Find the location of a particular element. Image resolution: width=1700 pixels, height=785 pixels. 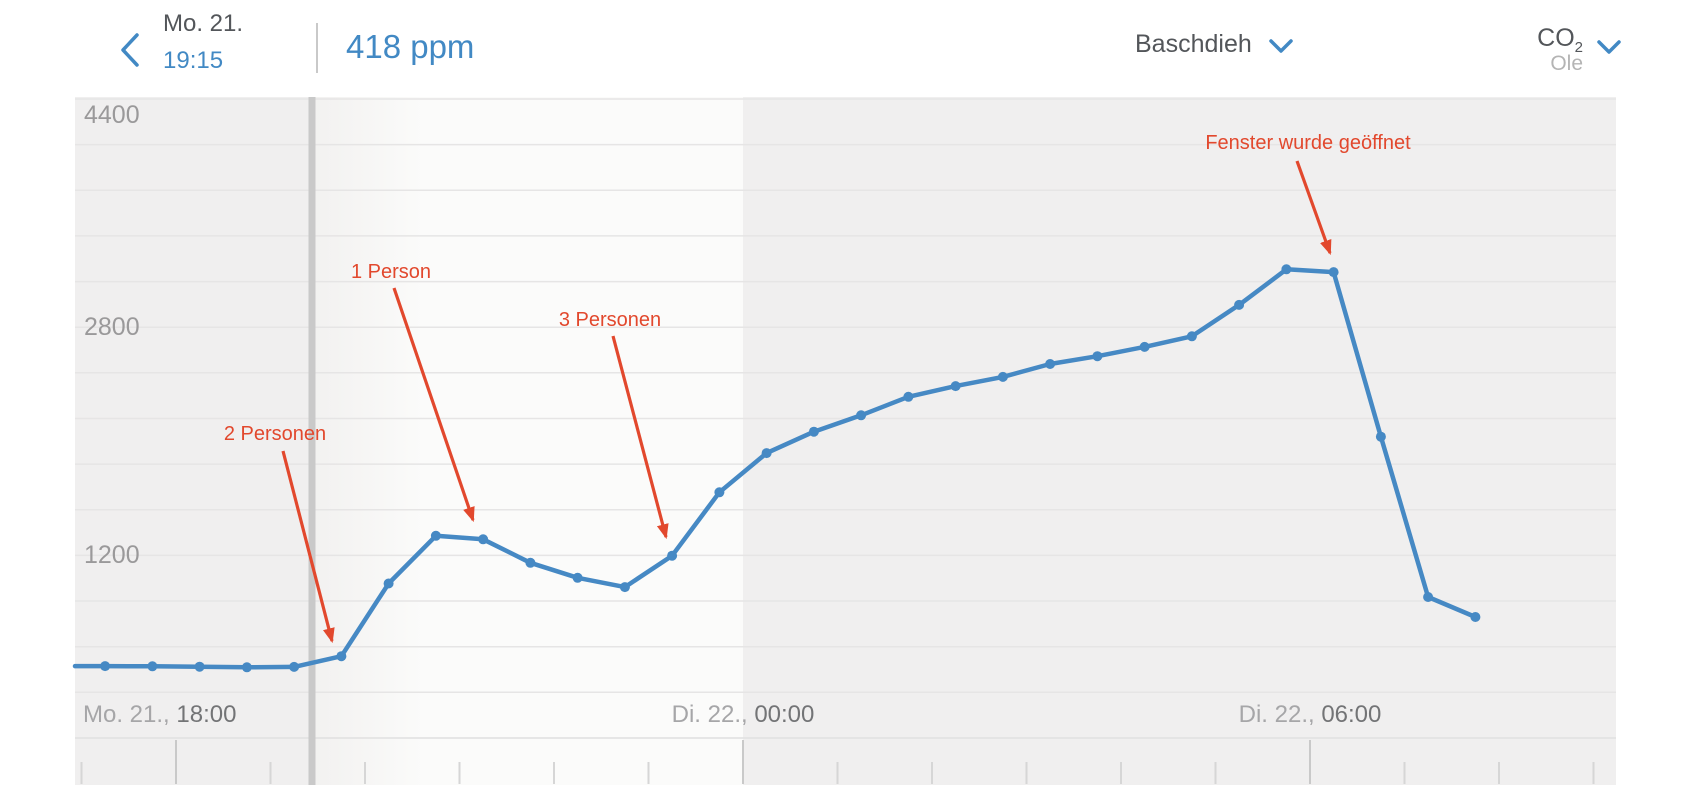

data-point: 02:45 — 2450 ppm is located at coordinates (1002, 376).